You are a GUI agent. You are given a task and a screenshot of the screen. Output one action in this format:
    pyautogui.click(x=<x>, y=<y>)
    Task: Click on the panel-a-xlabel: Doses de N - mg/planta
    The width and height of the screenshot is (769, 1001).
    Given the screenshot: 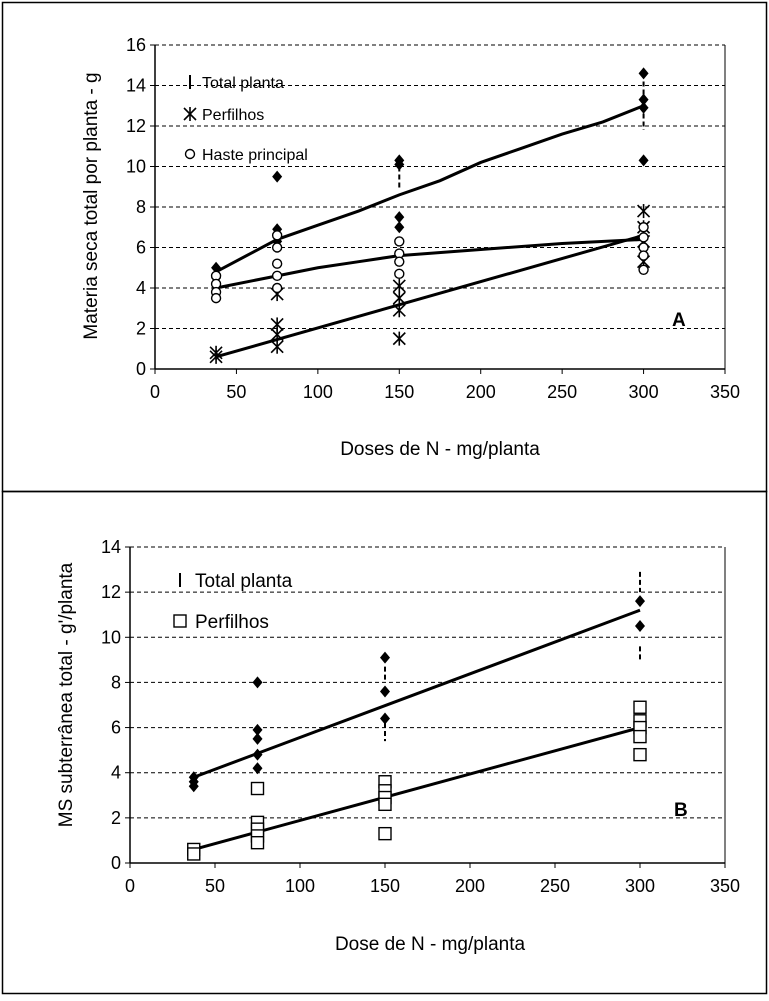 What is the action you would take?
    pyautogui.click(x=440, y=449)
    